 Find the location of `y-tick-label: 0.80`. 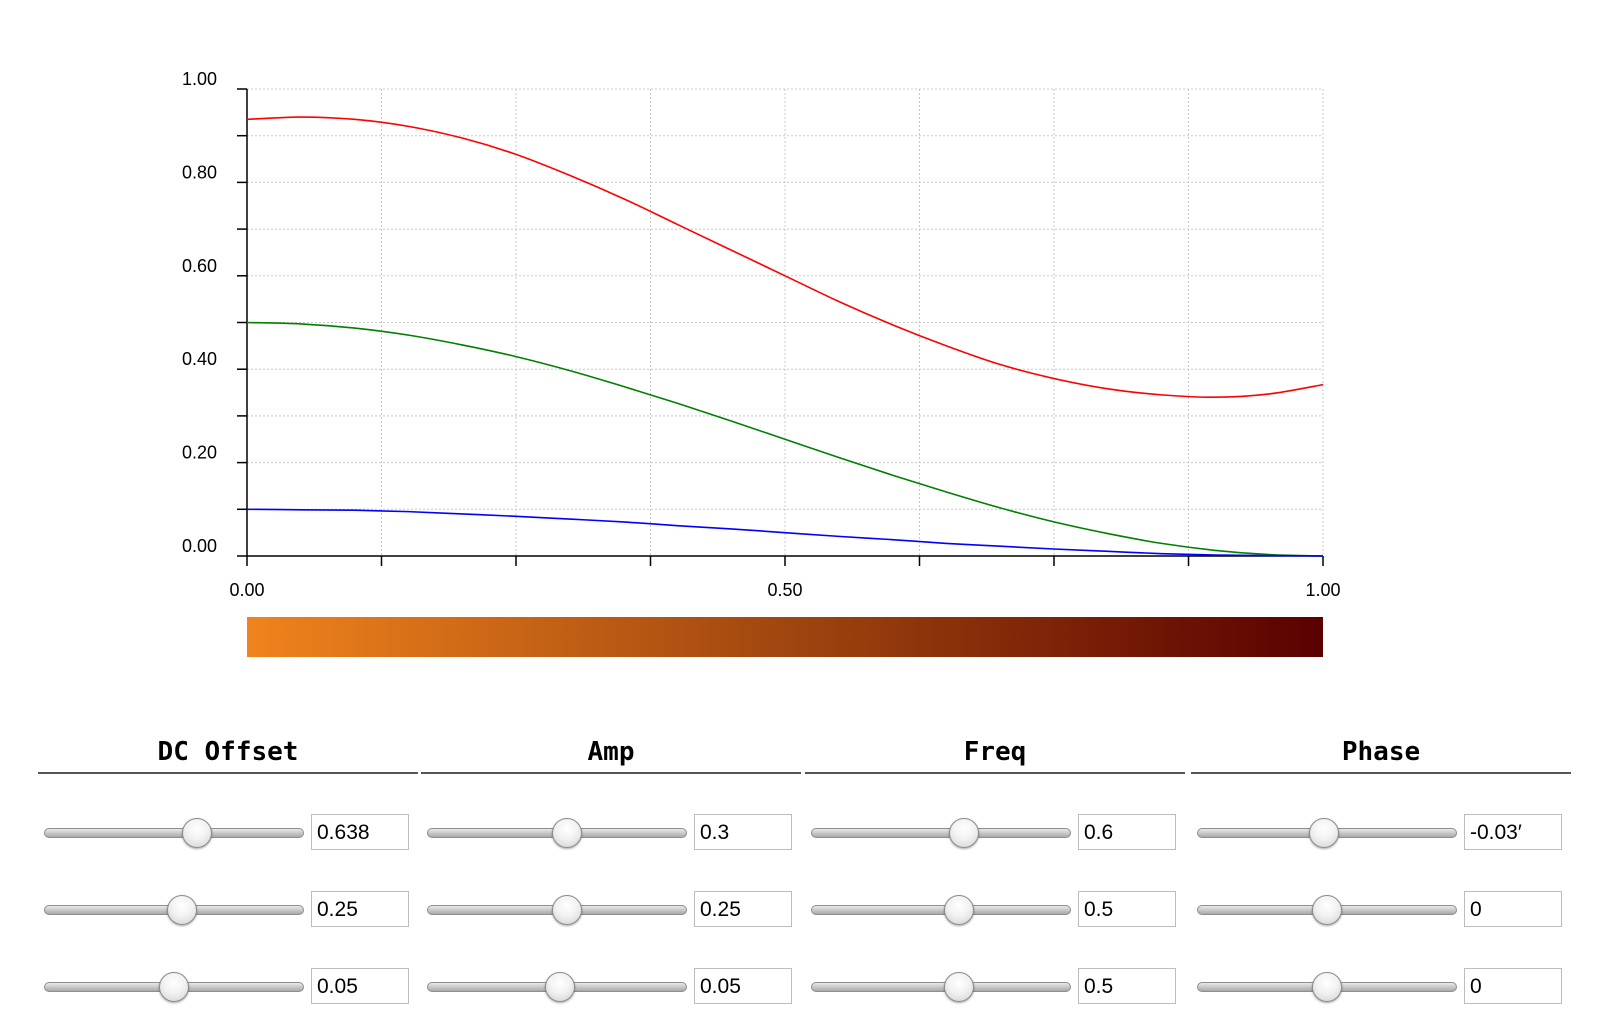

y-tick-label: 0.80 is located at coordinates (199, 172).